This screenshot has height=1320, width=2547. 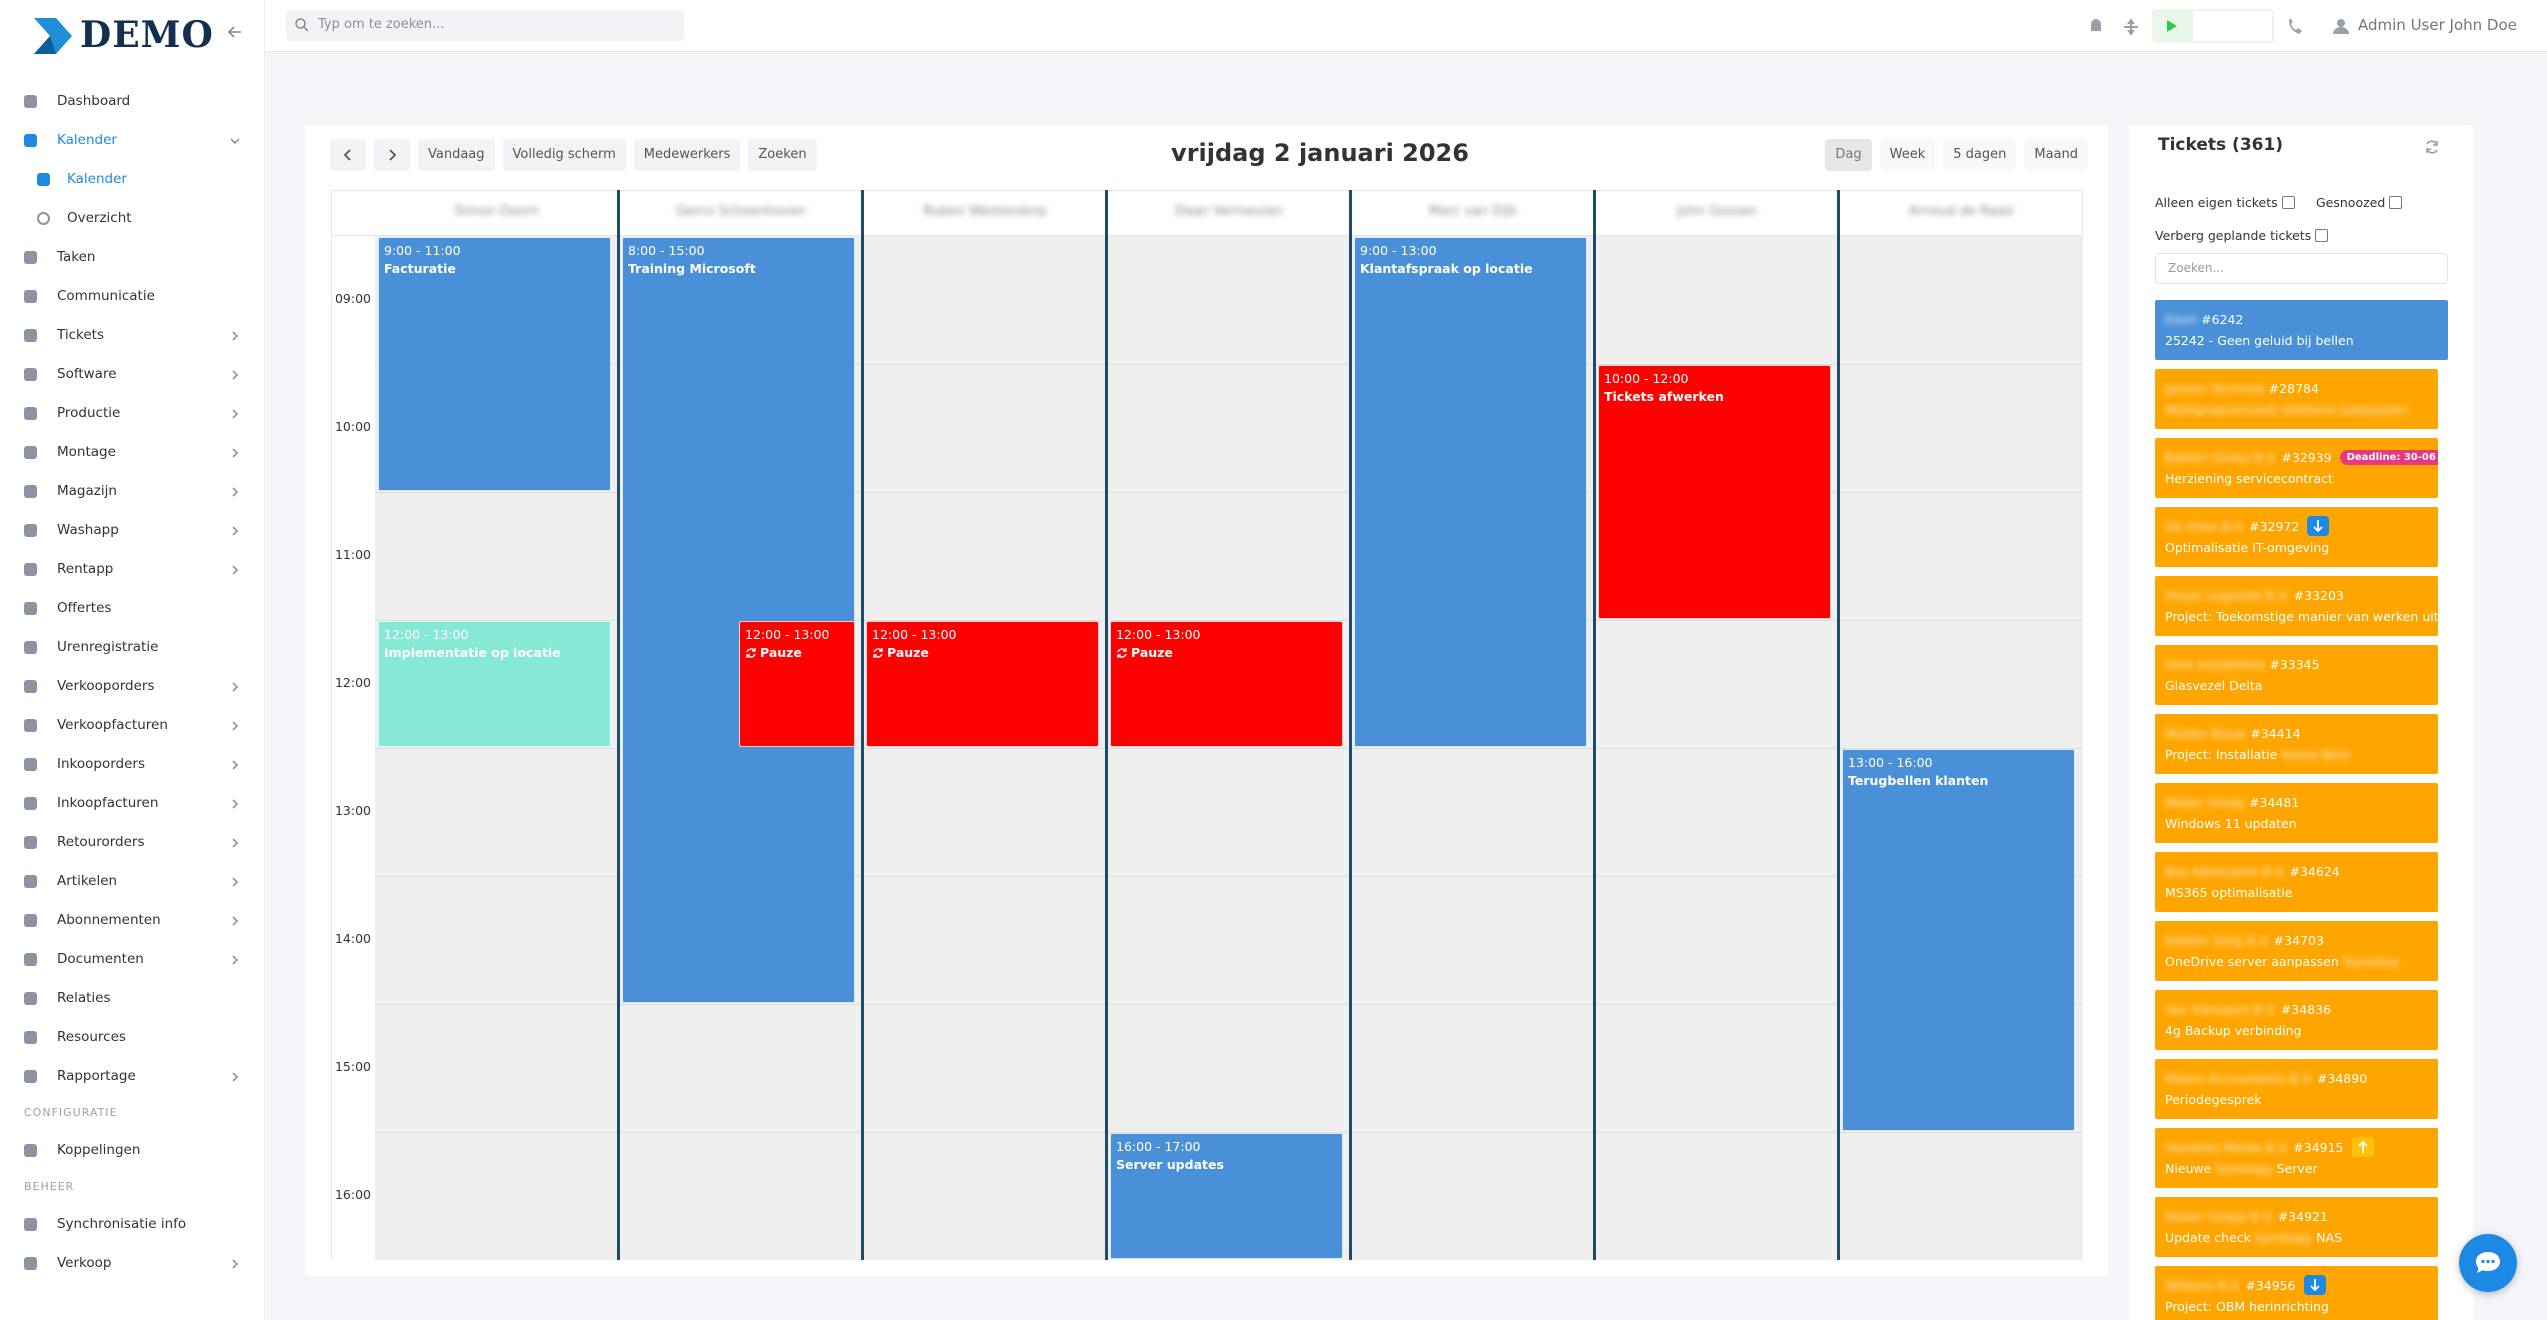 I want to click on menu-item: Productie, so click(x=132, y=413).